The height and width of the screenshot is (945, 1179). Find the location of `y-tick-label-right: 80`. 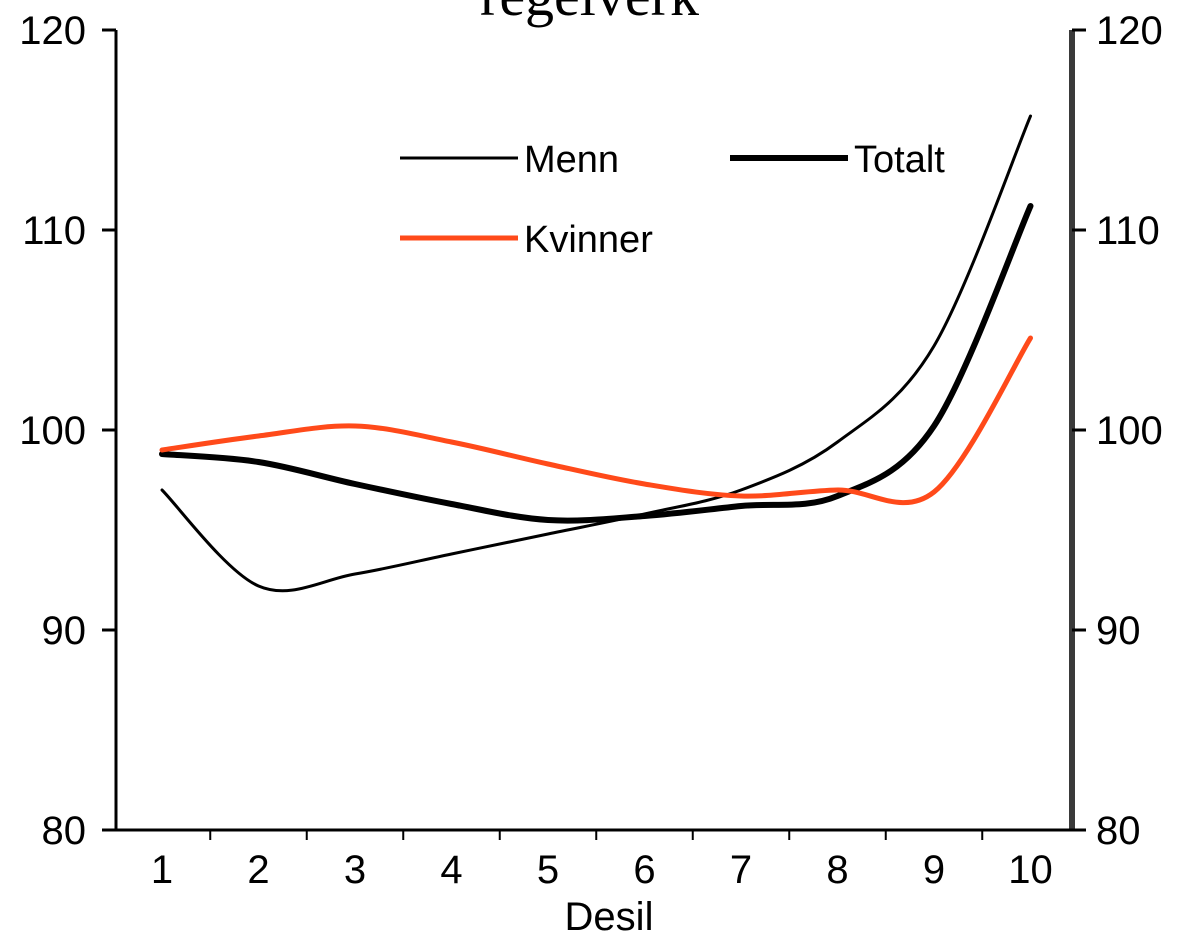

y-tick-label-right: 80 is located at coordinates (1118, 831).